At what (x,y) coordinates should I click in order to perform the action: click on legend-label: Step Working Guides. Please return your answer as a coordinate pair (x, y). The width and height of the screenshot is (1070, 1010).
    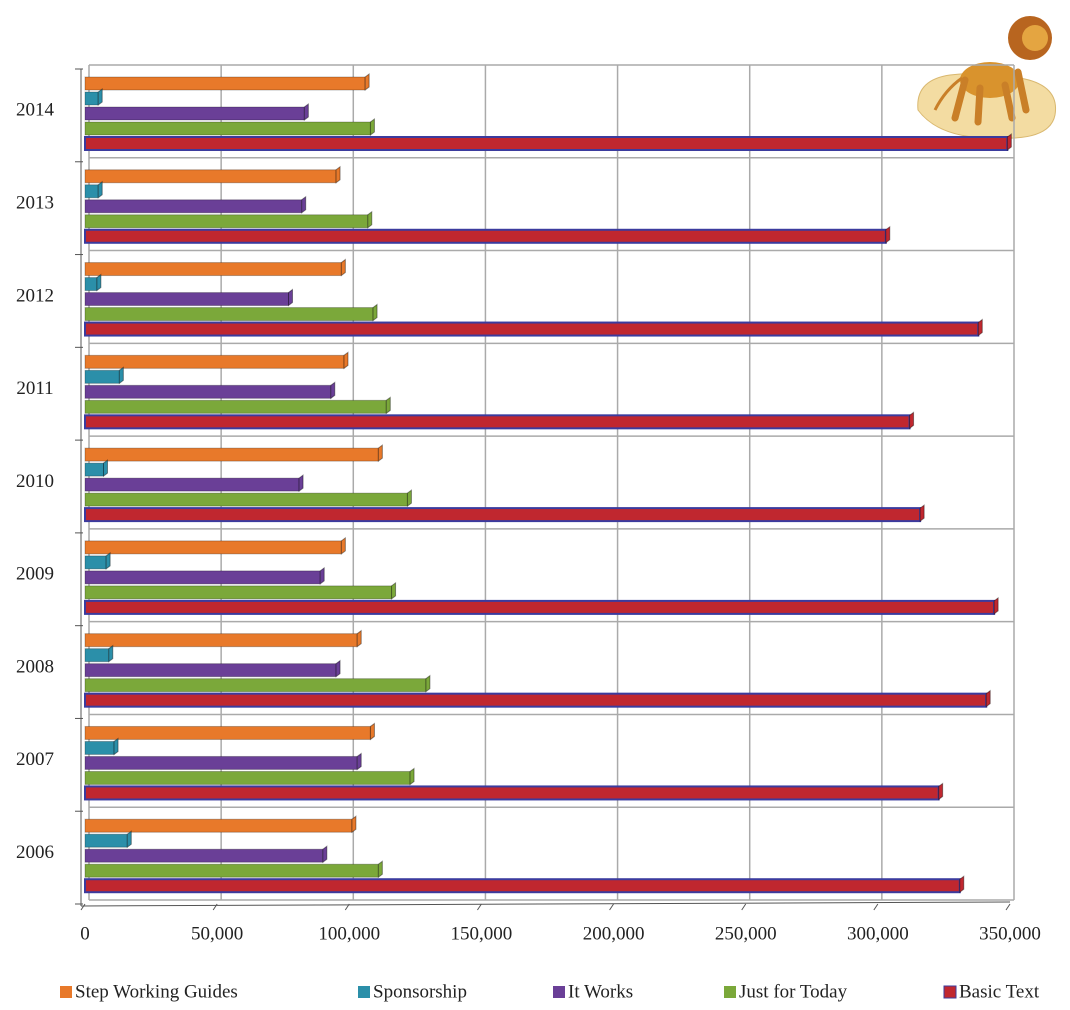
    Looking at the image, I should click on (156, 991).